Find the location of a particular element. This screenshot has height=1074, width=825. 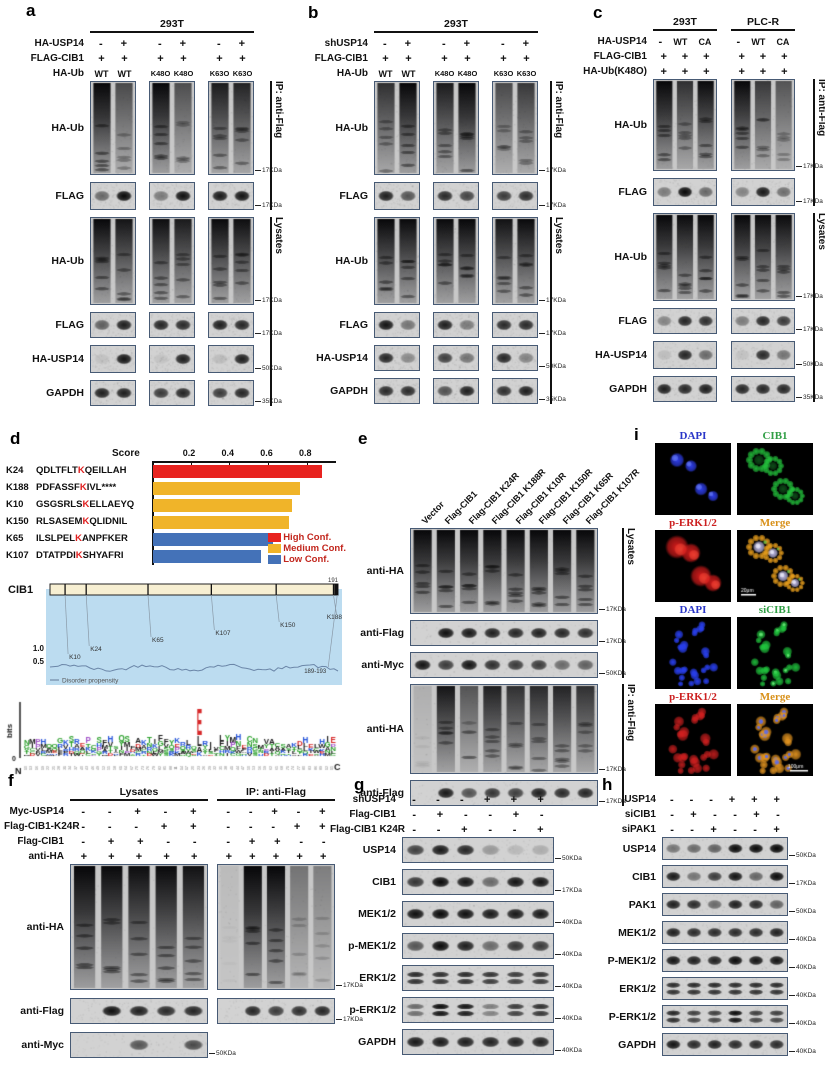

blot-row: HA-USP14 50KDa is located at coordinates (425, 358).